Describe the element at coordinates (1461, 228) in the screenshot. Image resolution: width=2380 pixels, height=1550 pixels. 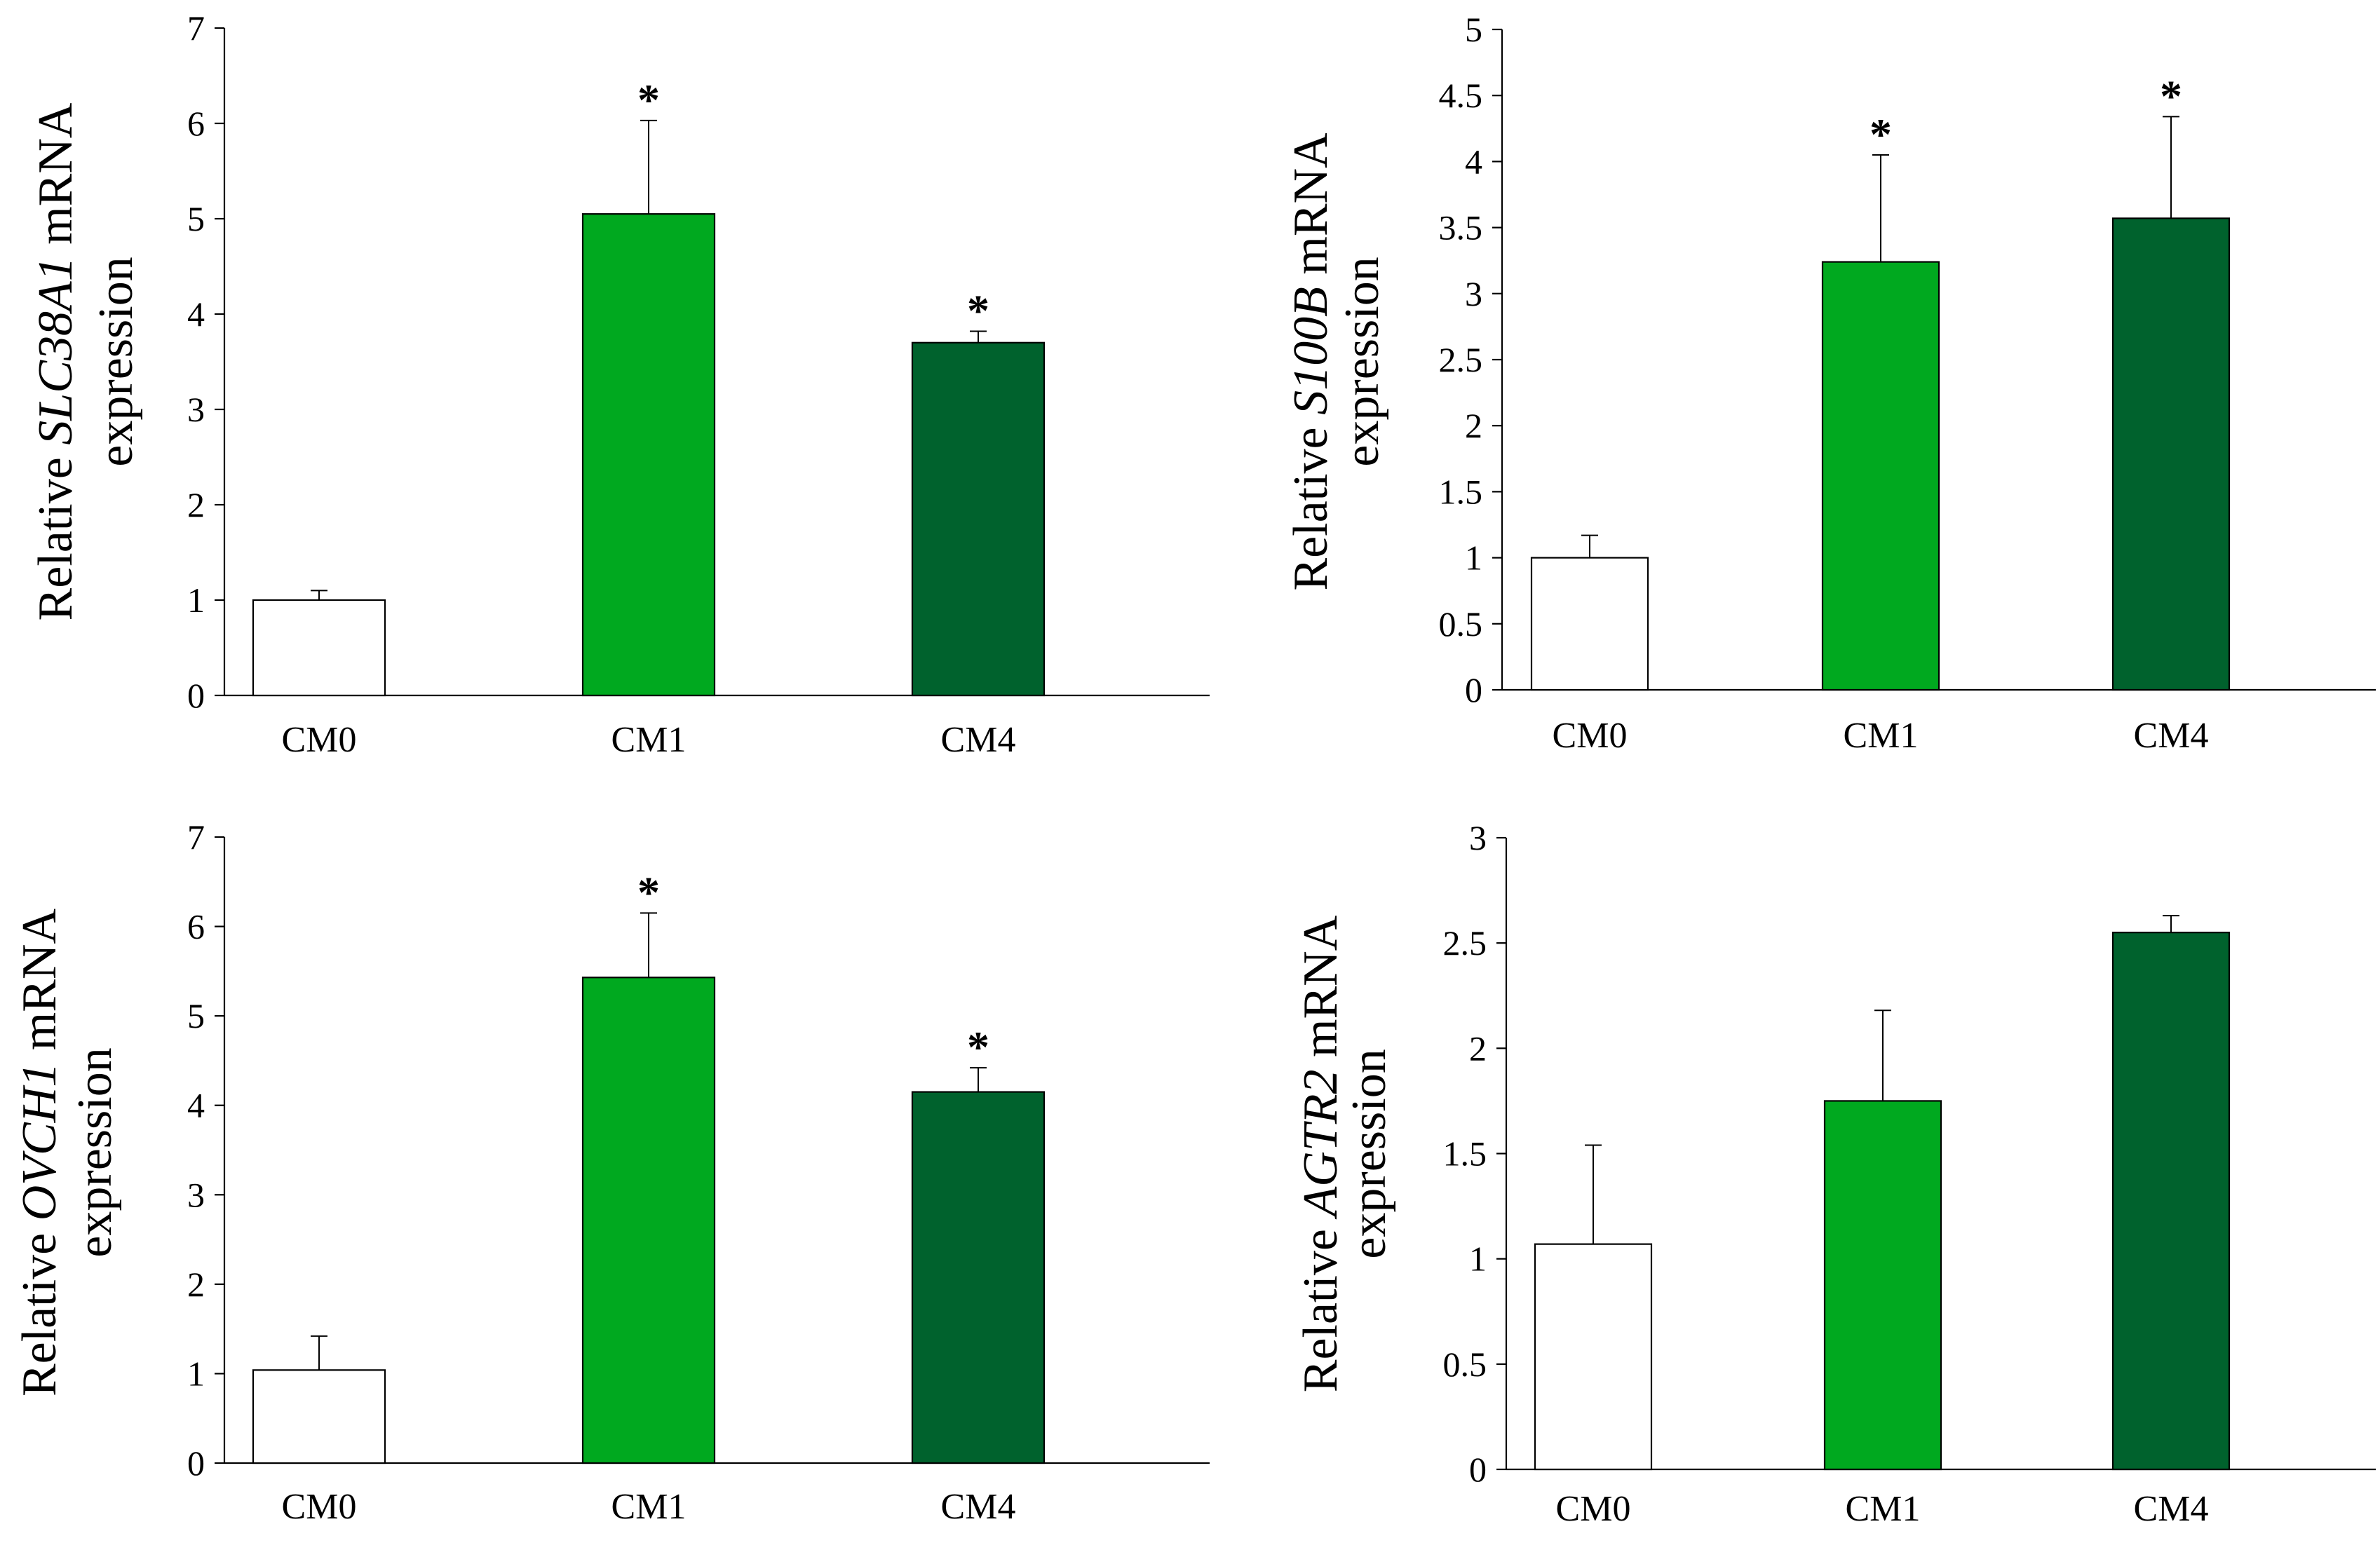
I see `y-tick-label: 3.5` at that location.